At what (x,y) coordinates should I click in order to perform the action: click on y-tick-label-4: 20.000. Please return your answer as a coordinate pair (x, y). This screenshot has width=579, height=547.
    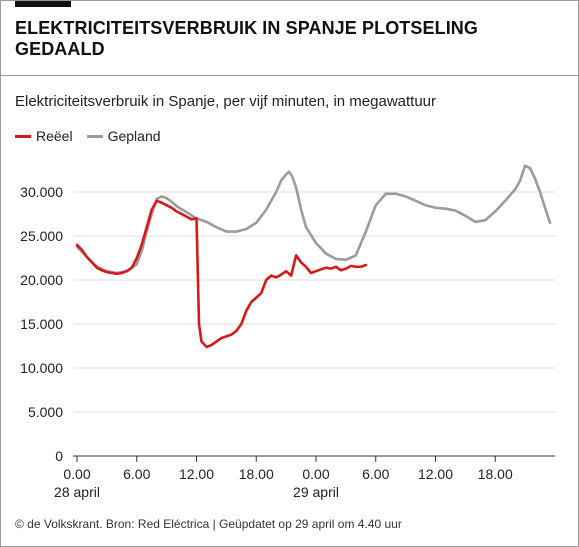
    Looking at the image, I should click on (41, 280).